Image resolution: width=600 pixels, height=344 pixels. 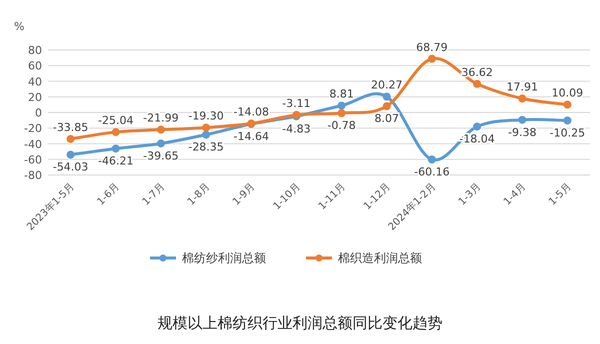 What do you see at coordinates (470, 194) in the screenshot?
I see `x-tick-label: 1-3月` at bounding box center [470, 194].